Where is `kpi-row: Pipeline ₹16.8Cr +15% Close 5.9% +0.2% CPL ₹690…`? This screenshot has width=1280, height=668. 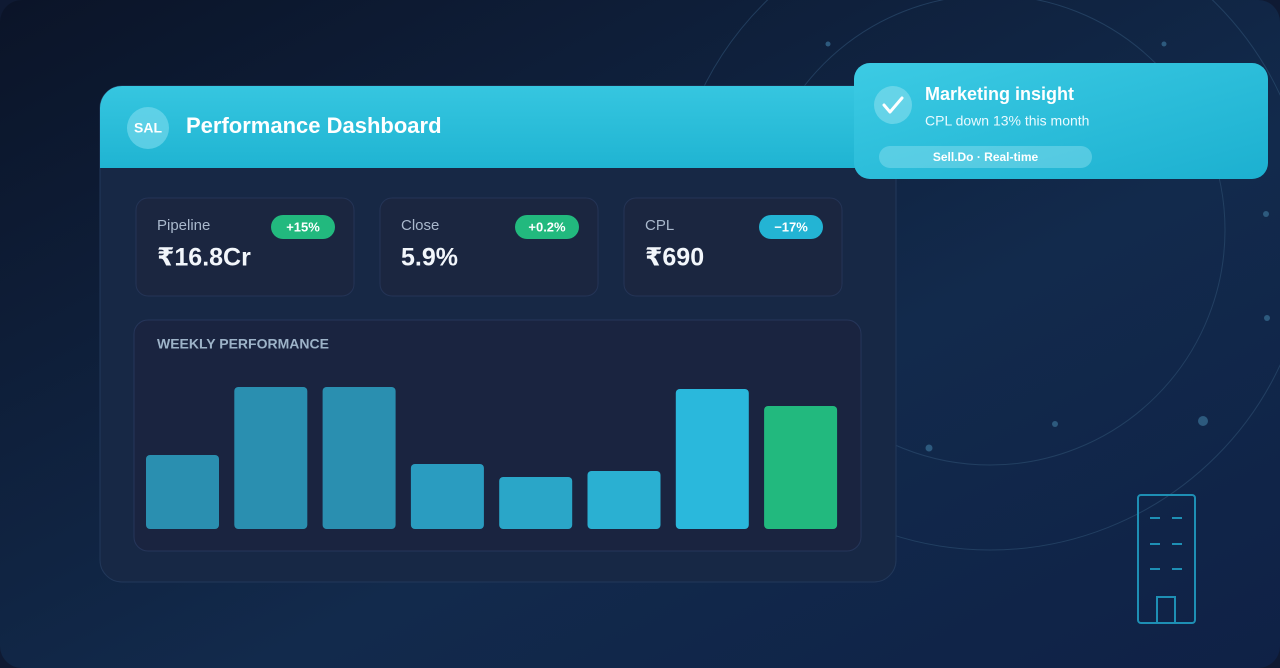 kpi-row: Pipeline ₹16.8Cr +15% Close 5.9% +0.2% CPL ₹690… is located at coordinates (489, 247).